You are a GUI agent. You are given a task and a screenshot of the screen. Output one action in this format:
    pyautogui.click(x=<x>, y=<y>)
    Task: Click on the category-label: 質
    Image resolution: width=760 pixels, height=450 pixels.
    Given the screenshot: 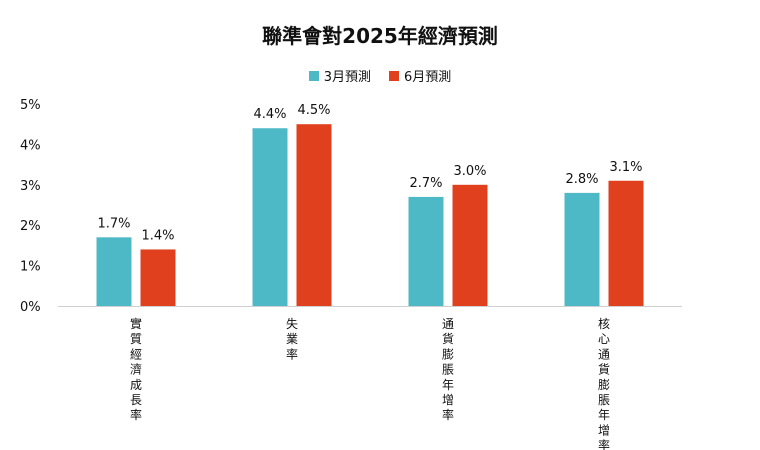 What is the action you would take?
    pyautogui.click(x=136, y=338)
    